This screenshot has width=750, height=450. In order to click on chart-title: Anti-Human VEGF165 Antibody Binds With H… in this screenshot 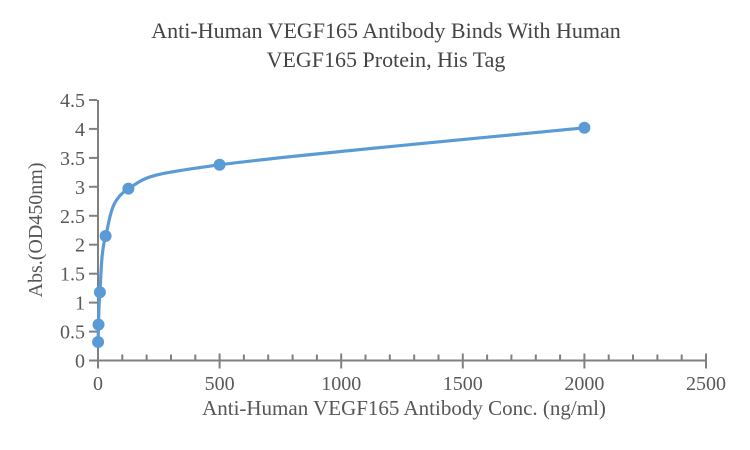, I will do `click(380, 45)`.